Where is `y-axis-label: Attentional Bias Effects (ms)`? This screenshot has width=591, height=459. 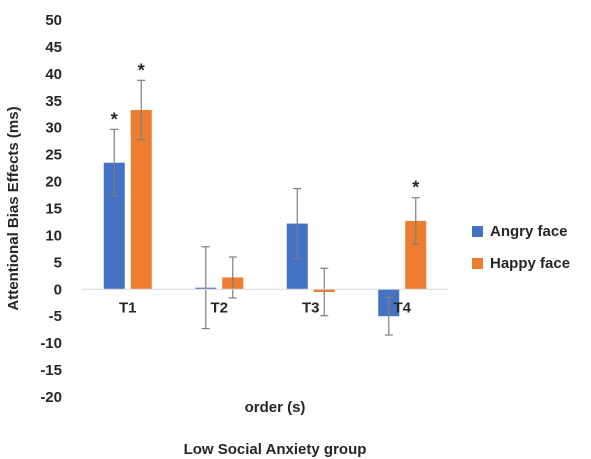 y-axis-label: Attentional Bias Effects (ms) is located at coordinates (13, 208).